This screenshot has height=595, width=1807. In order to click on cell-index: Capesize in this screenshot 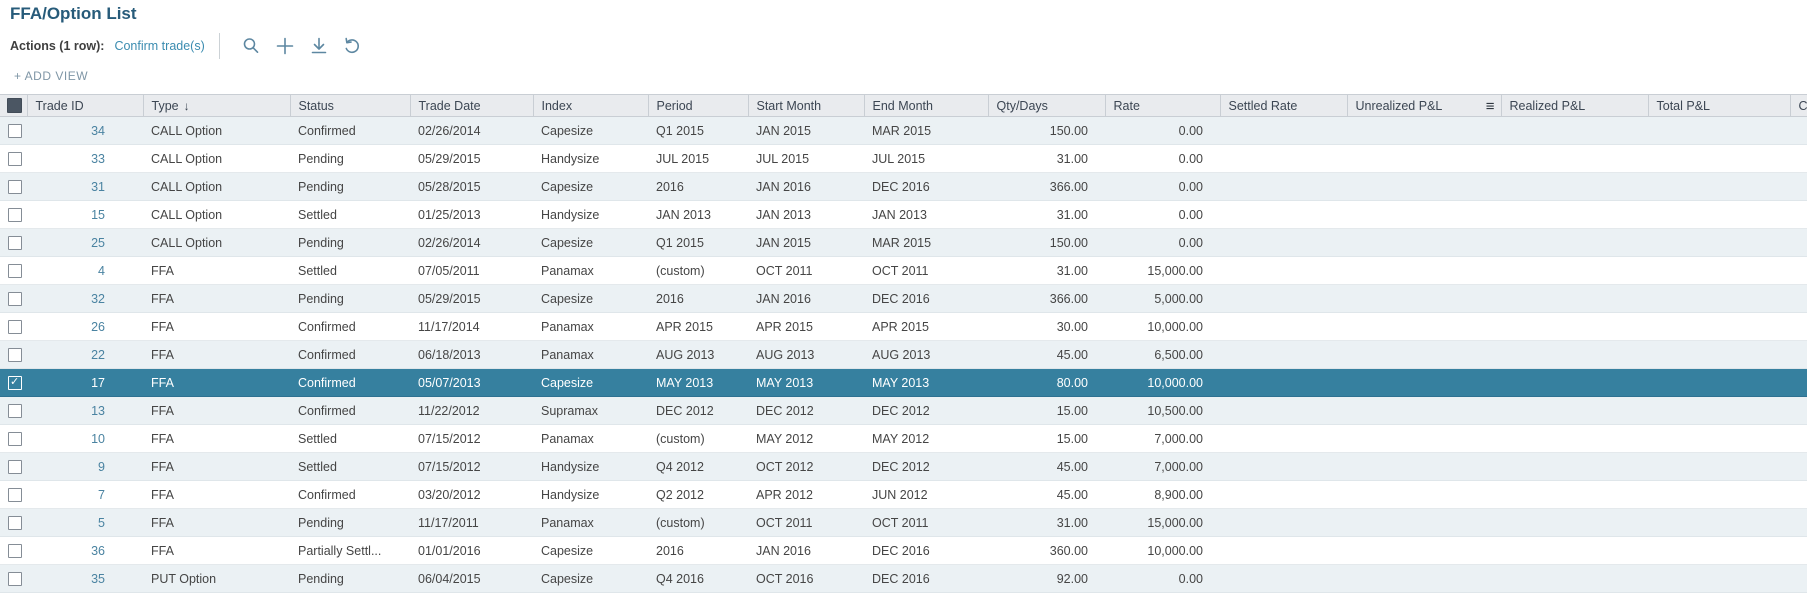, I will do `click(590, 383)`.